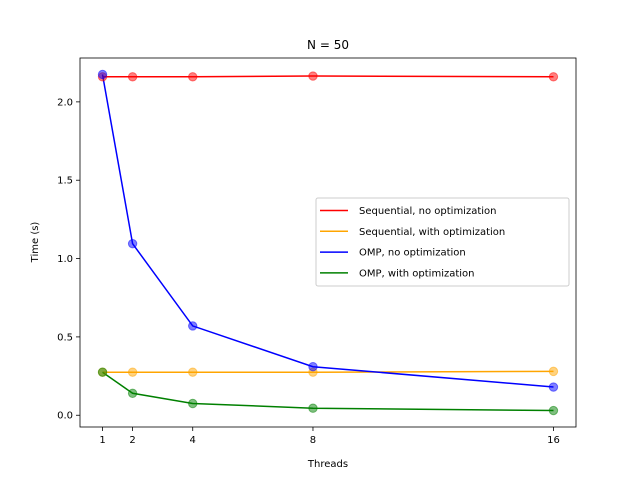 Image resolution: width=640 pixels, height=480 pixels. I want to click on y-axis: 0.0 0.5 1.0 1.5 2.0, so click(68, 259).